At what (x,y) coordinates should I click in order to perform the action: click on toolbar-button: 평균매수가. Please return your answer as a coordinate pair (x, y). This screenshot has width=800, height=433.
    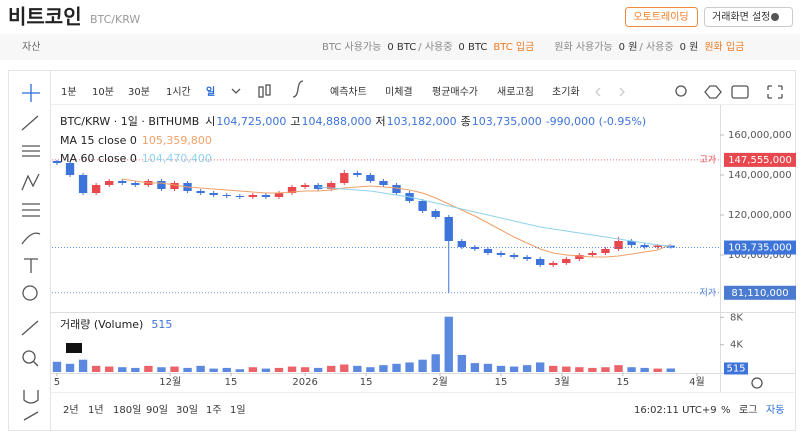
    Looking at the image, I should click on (455, 92).